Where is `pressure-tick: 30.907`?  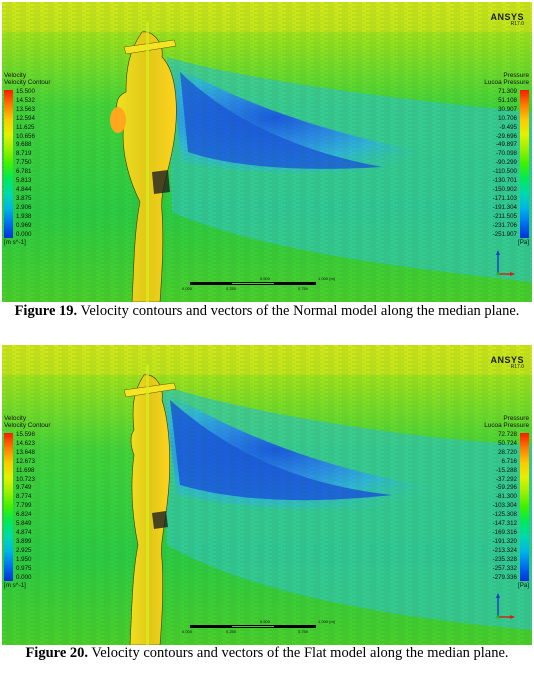 pressure-tick: 30.907 is located at coordinates (507, 109).